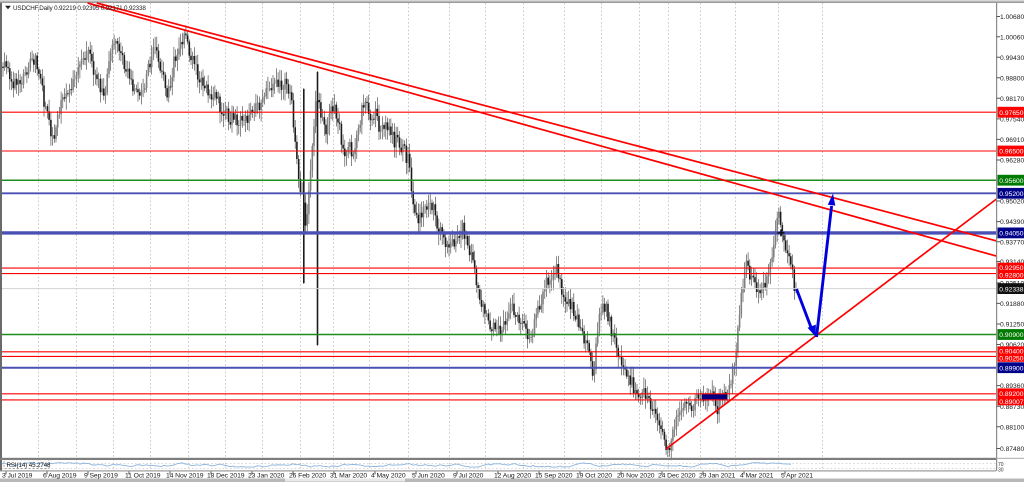  What do you see at coordinates (1012, 17) in the screenshot?
I see `svg-text: 1.00680` at bounding box center [1012, 17].